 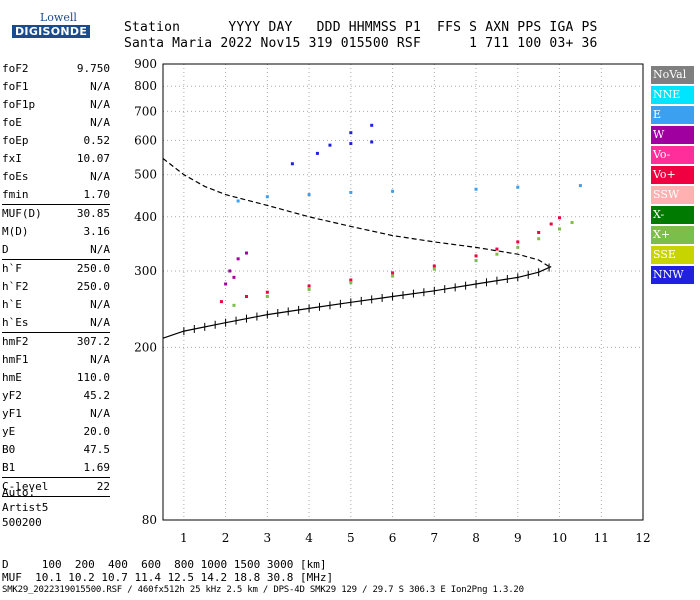 I want to click on polarization-legend: NoVal NNE E W Vo- Vo+ SSW X- X+ SSE NNW, so click(x=672, y=176).